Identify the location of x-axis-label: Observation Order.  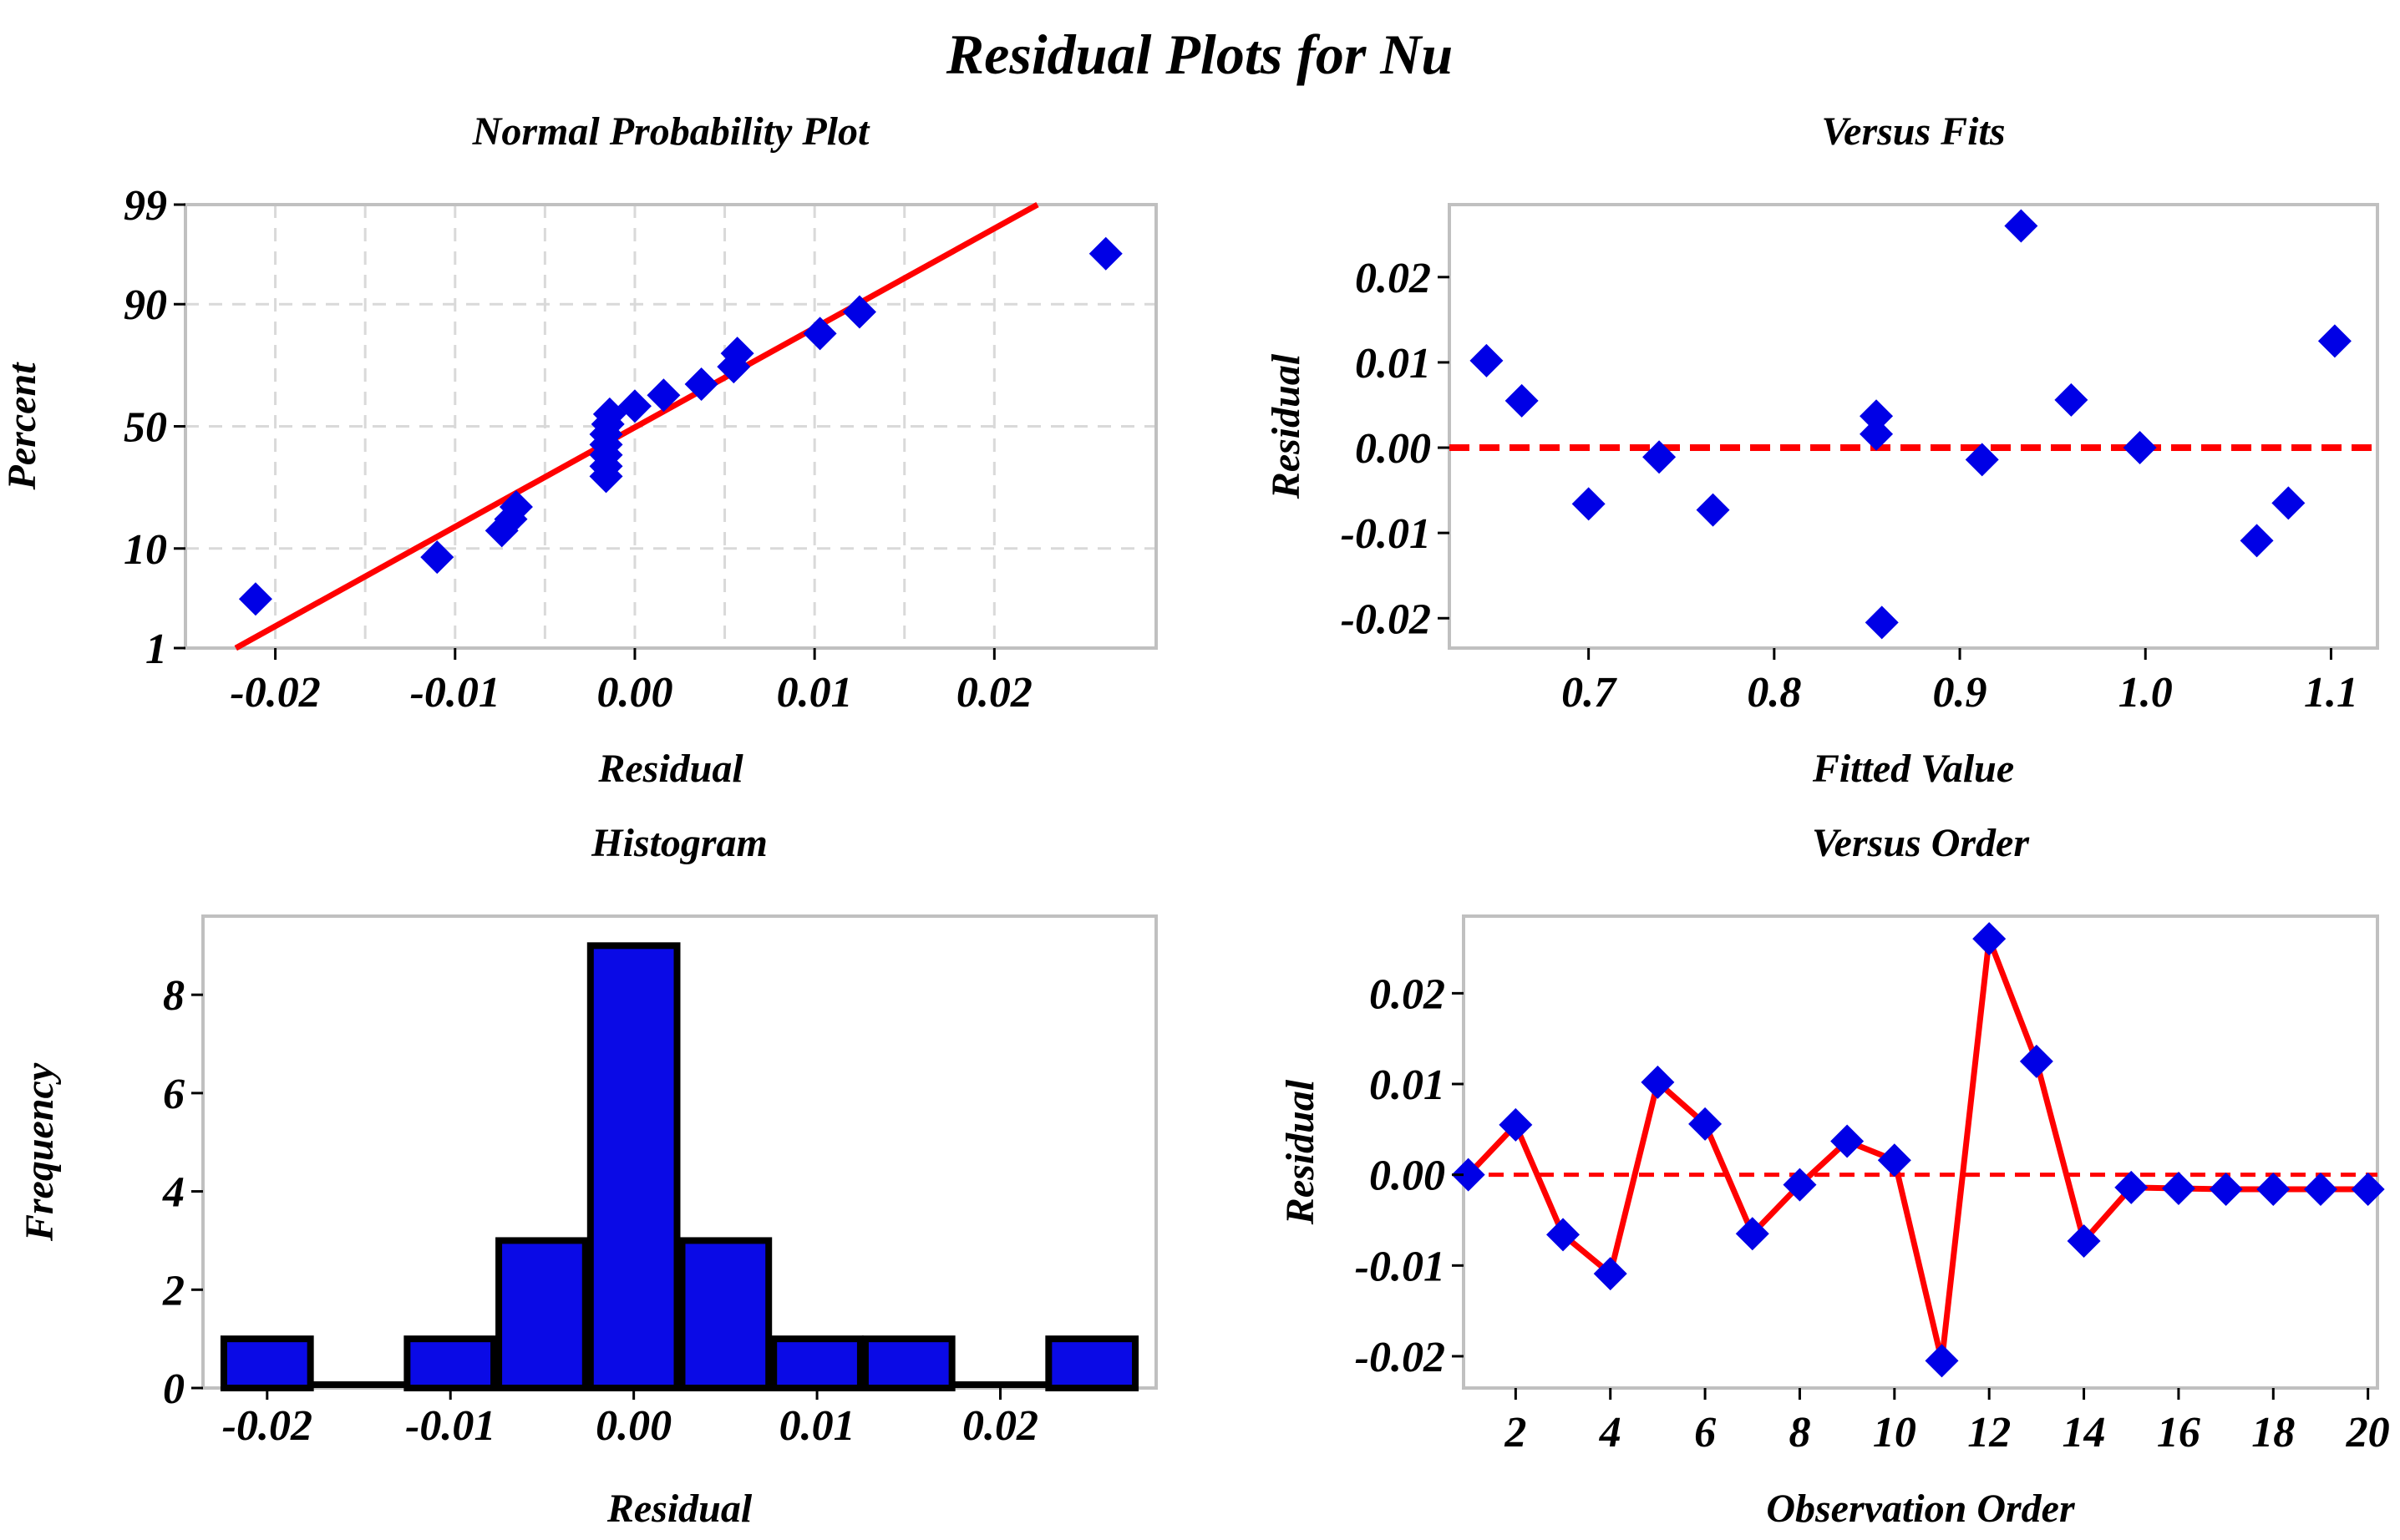
(1921, 1509).